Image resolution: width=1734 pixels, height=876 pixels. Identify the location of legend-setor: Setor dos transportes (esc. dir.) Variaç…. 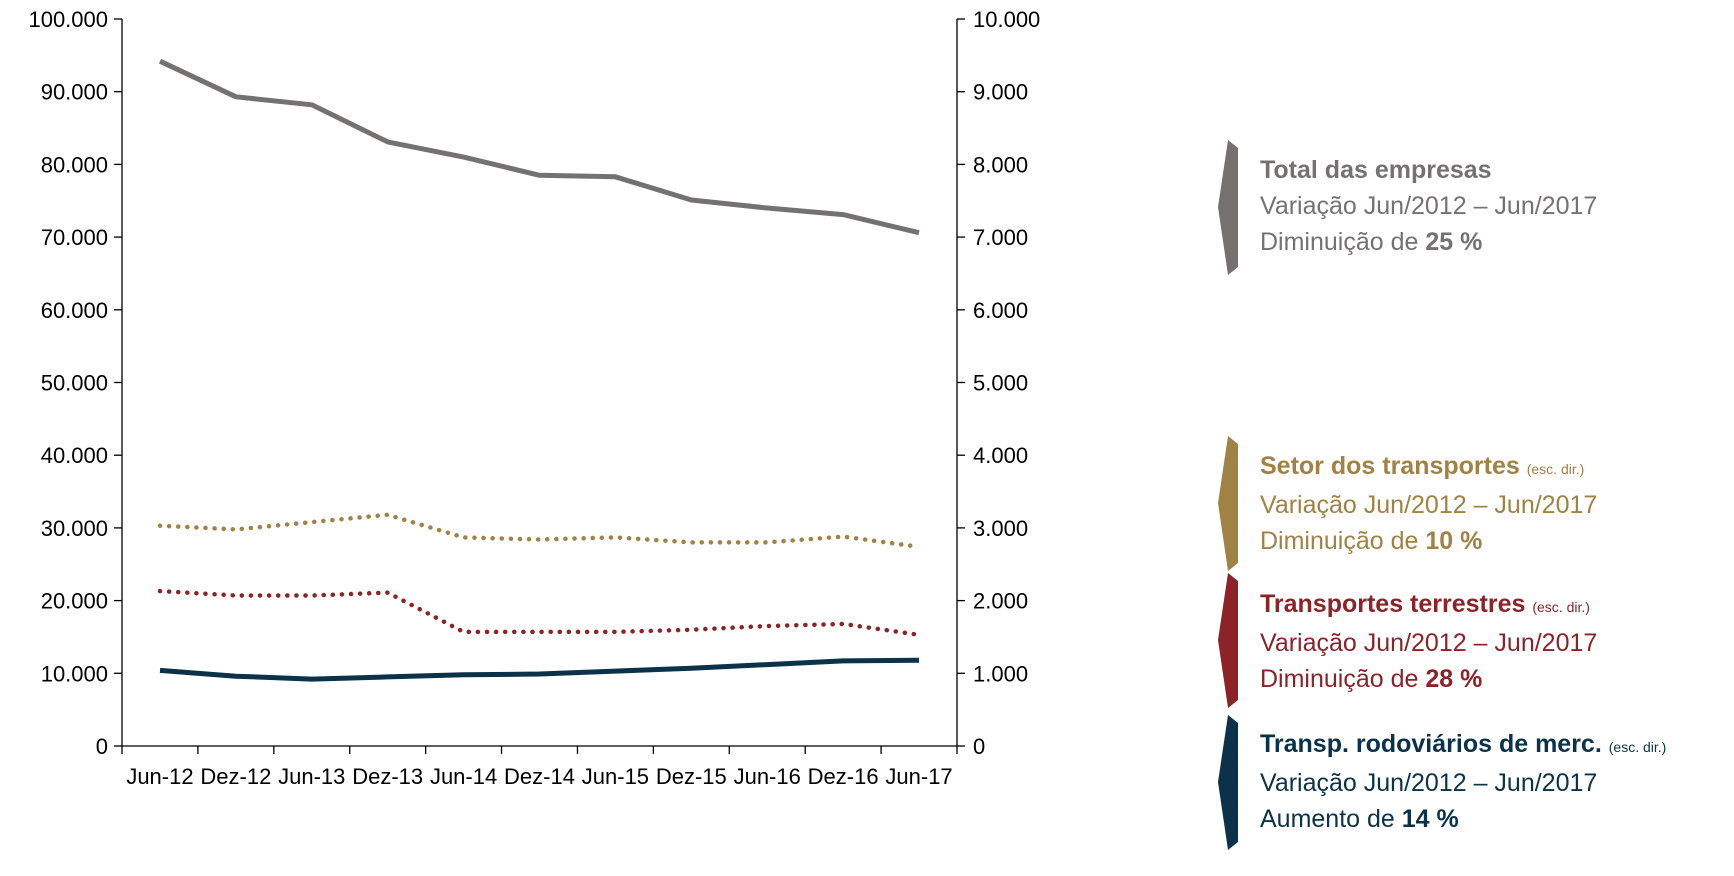
(1428, 503).